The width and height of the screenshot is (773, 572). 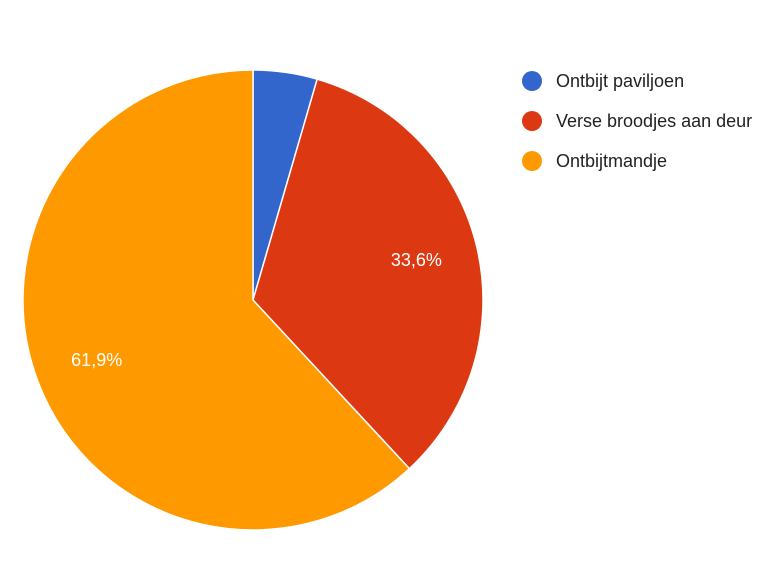 I want to click on slice-label: 33,6%, so click(x=416, y=260).